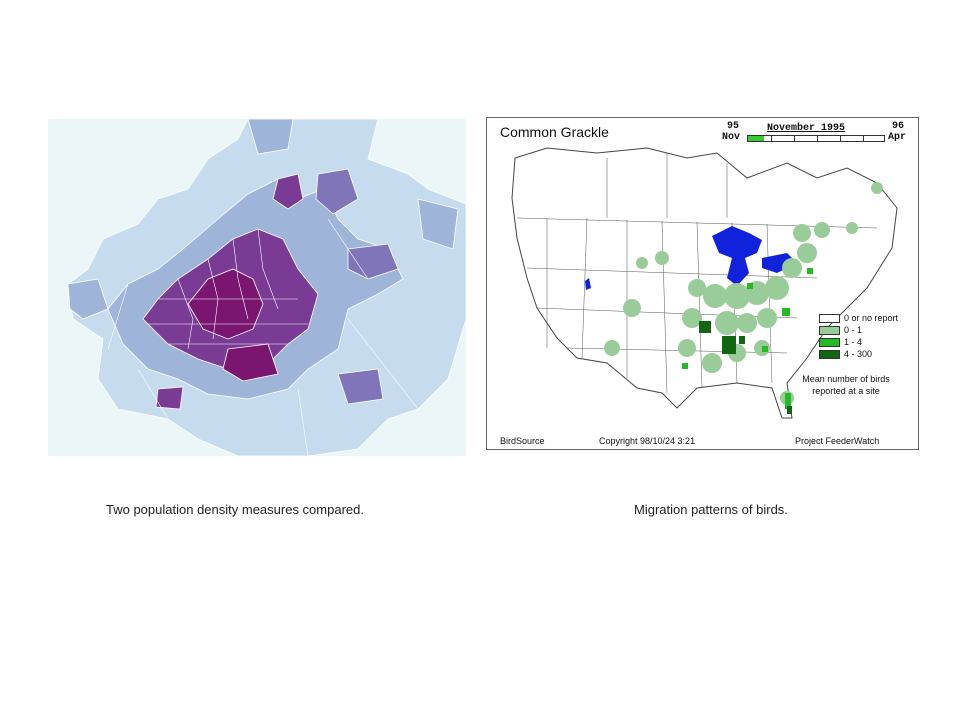 This screenshot has height=720, width=960. I want to click on time-end-number: 96, so click(898, 126).